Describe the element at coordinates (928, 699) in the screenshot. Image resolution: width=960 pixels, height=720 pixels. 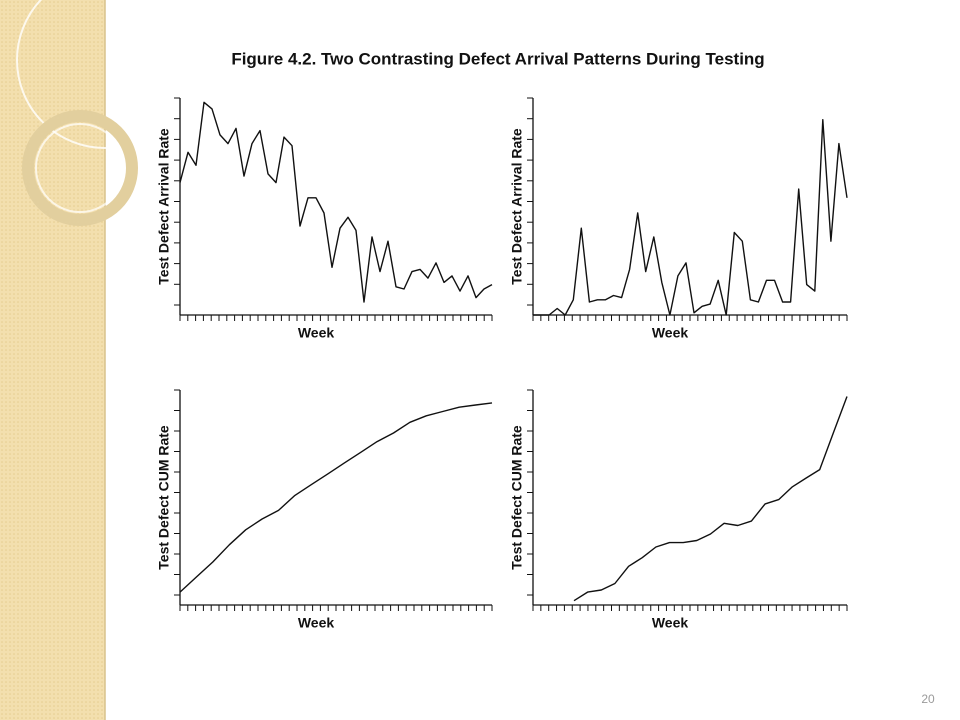
I see `page-number: 20` at that location.